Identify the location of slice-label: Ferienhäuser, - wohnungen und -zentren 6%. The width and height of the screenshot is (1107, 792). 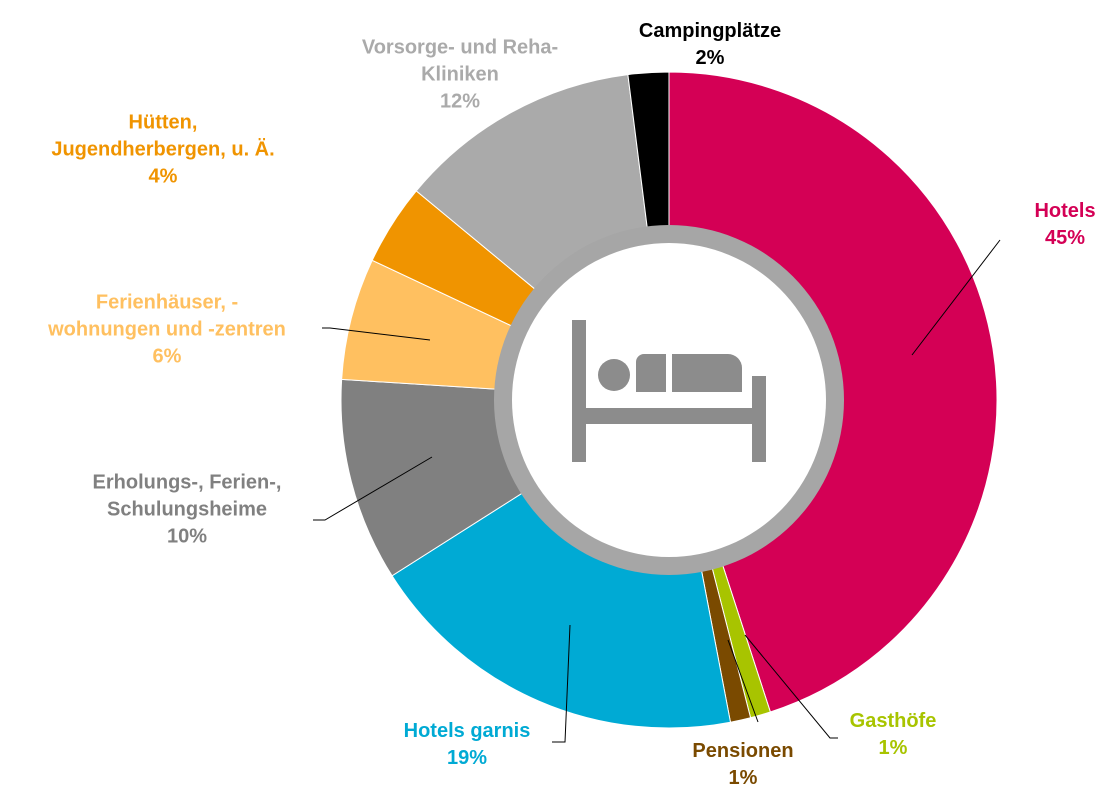
(167, 330).